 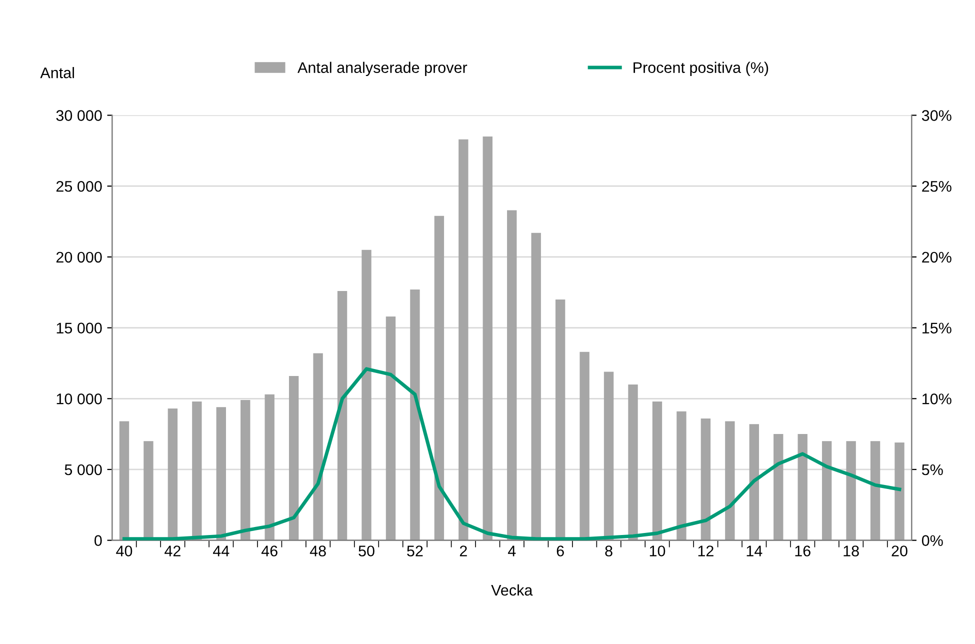 What do you see at coordinates (79, 257) in the screenshot?
I see `y-tick-label: 20 000` at bounding box center [79, 257].